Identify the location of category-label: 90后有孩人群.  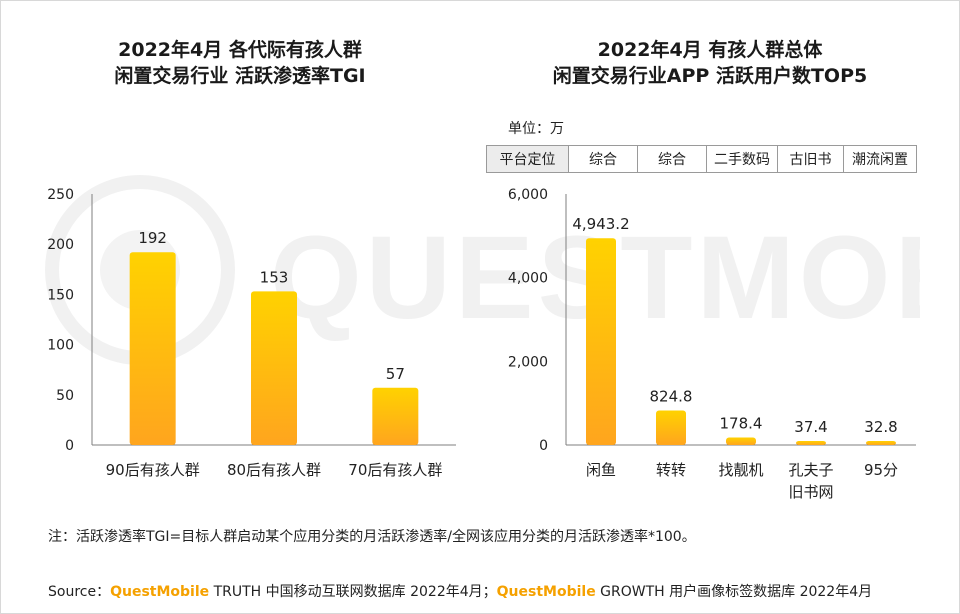
(153, 470).